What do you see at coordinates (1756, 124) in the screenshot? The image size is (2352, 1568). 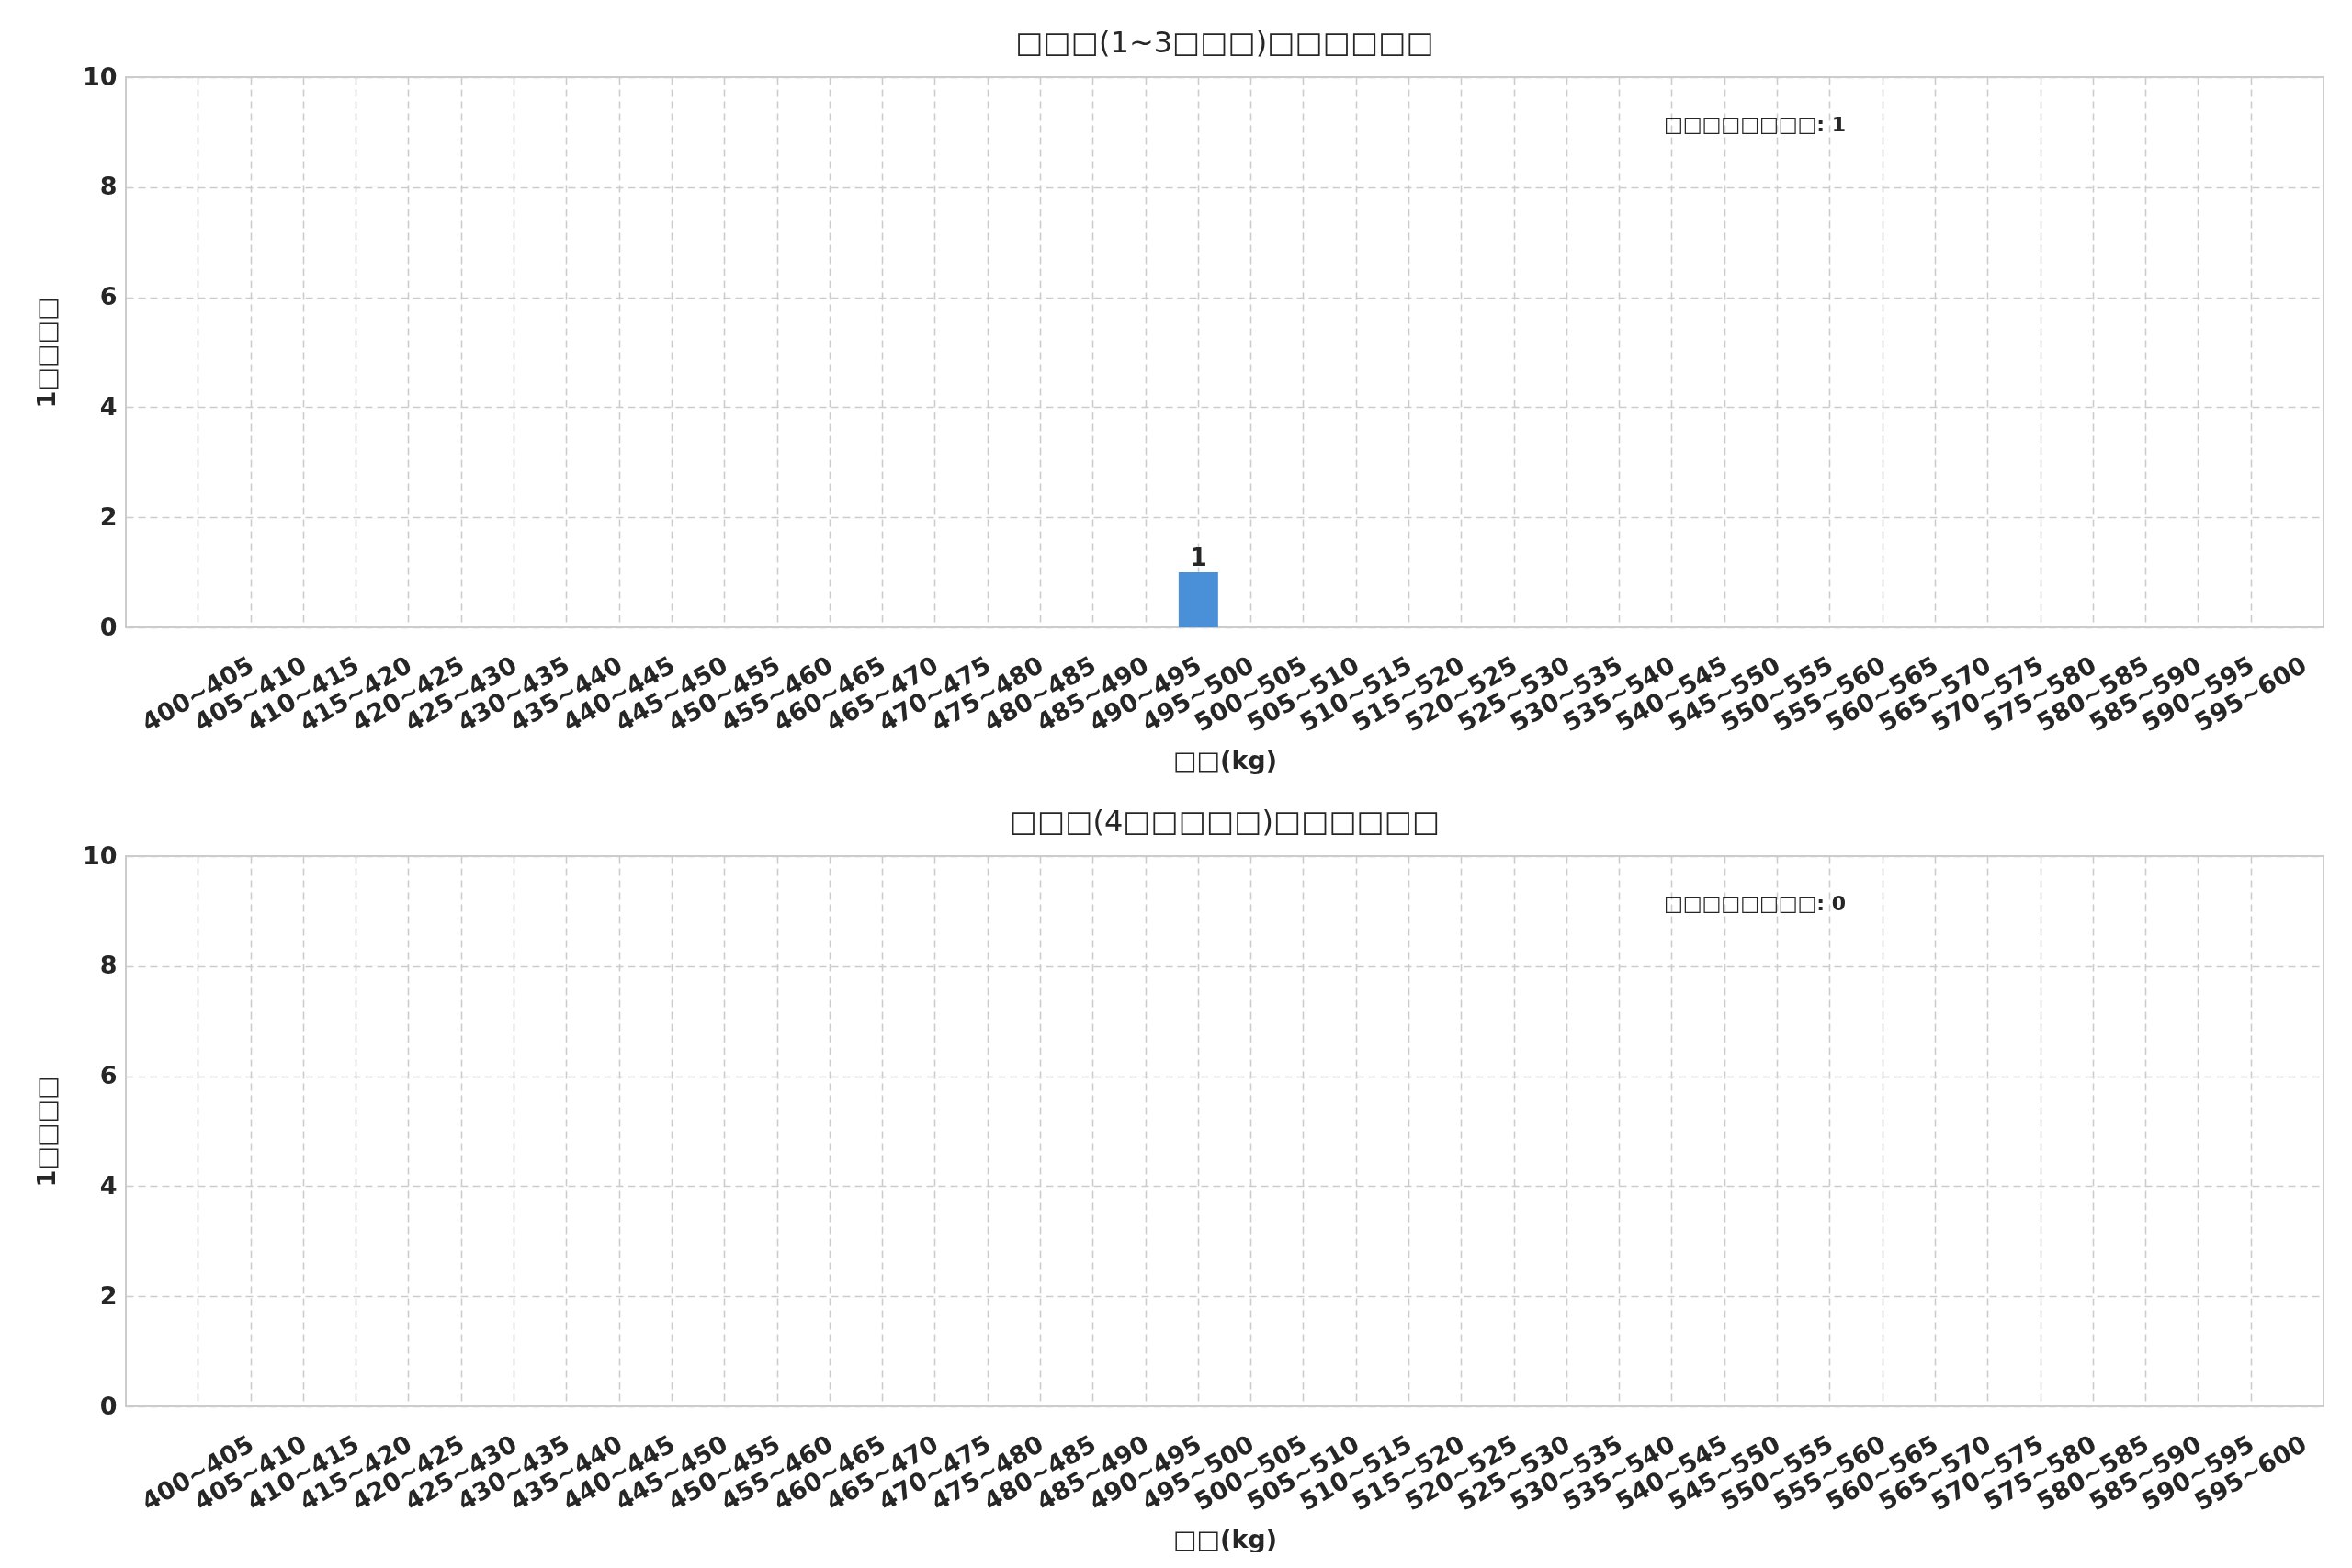 I see `annotation: □□□□□□□□: 1` at bounding box center [1756, 124].